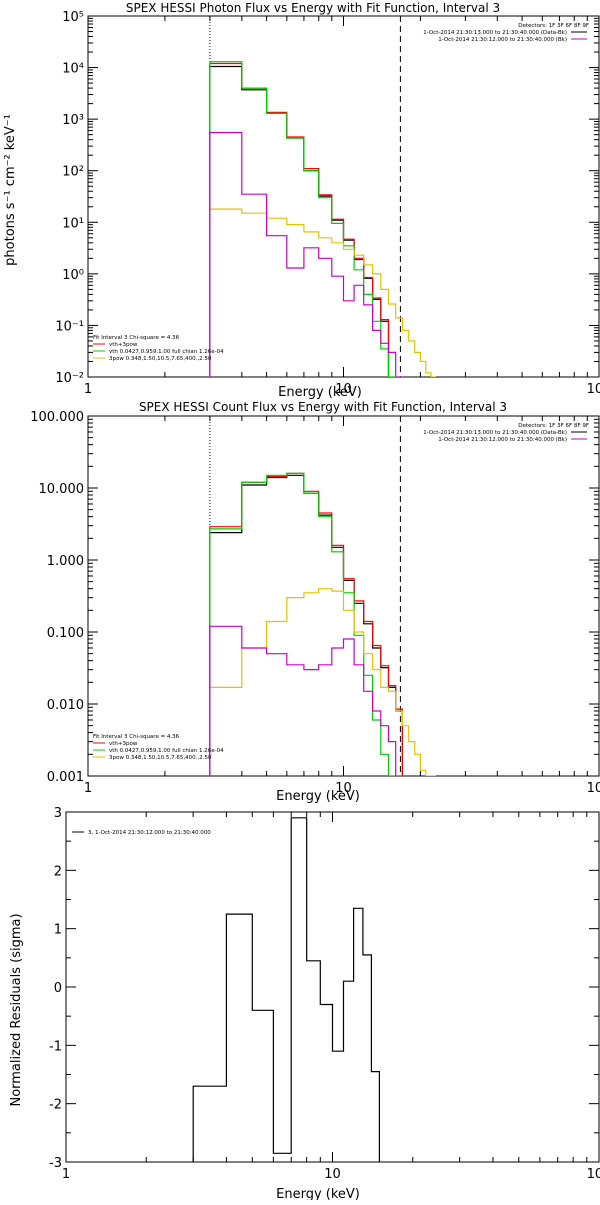 This screenshot has height=1205, width=600. What do you see at coordinates (65, 705) in the screenshot?
I see `count-y-tick-label: 0.010` at bounding box center [65, 705].